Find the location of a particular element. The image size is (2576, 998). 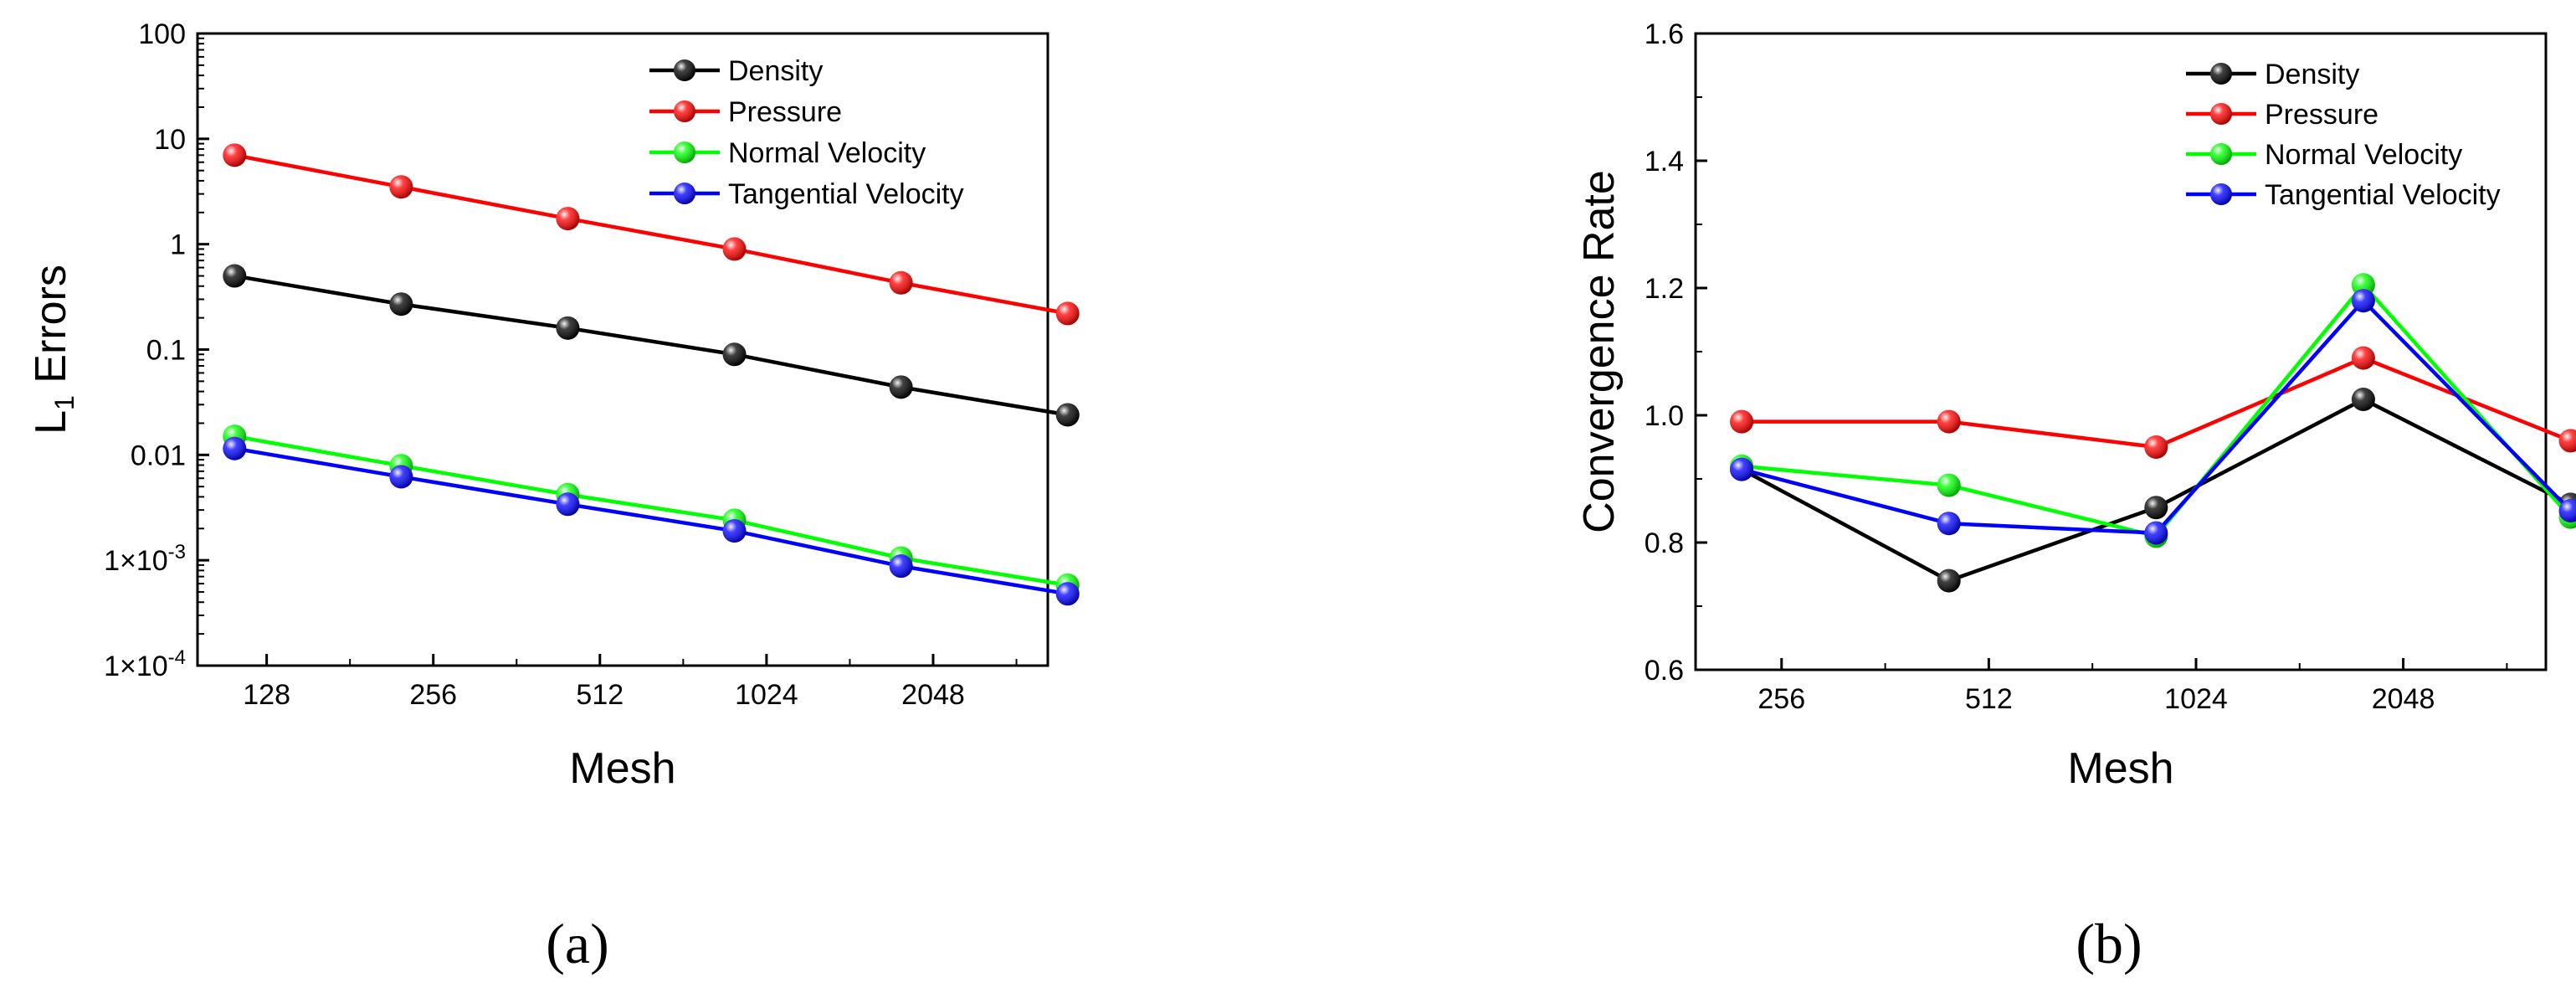

series-density-b is located at coordinates (2153, 491).